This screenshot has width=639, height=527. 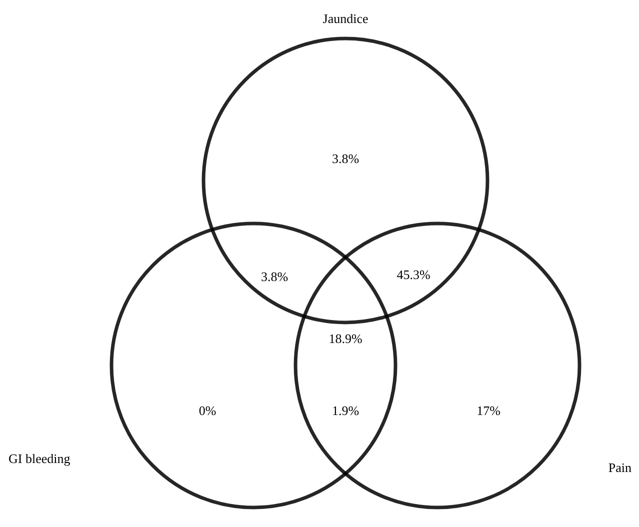 What do you see at coordinates (488, 410) in the screenshot?
I see `data-label: 17%` at bounding box center [488, 410].